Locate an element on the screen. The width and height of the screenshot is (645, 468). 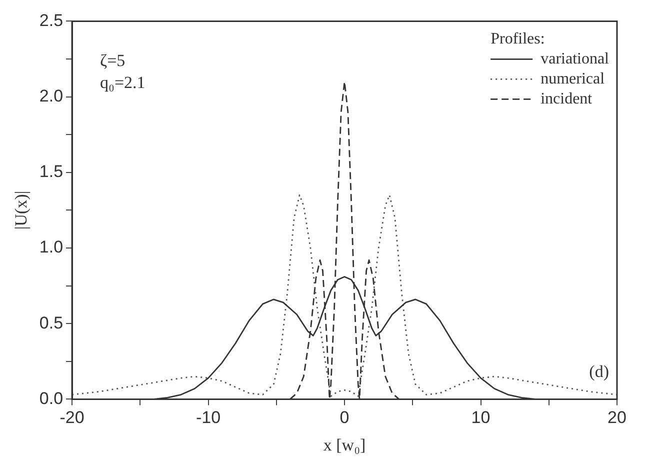
annotation: ζ=5 is located at coordinates (113, 60).